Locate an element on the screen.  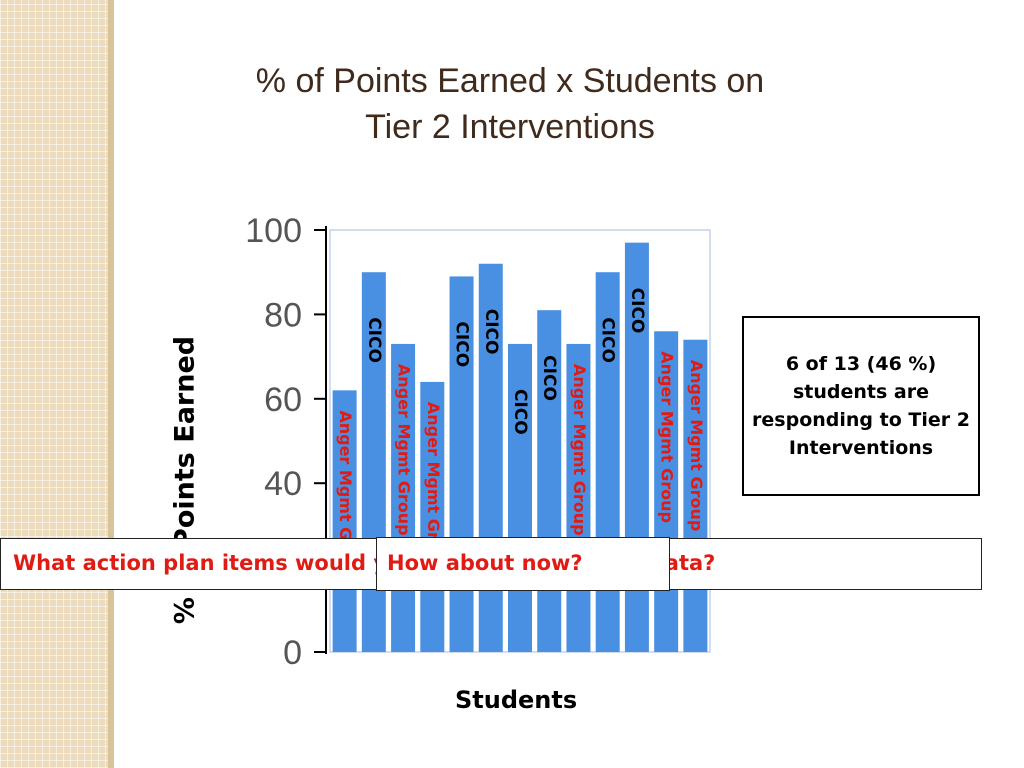
how-about-now-box: How about now? is located at coordinates (523, 564).